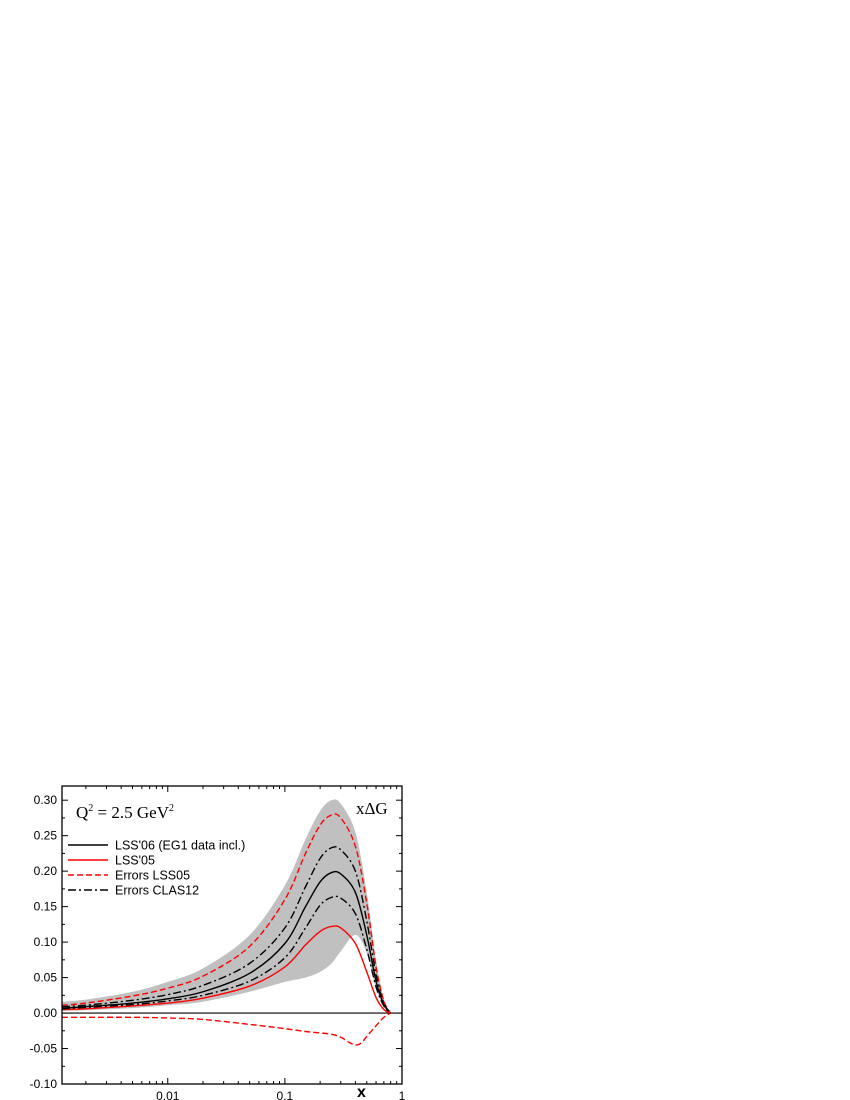 Image resolution: width=850 pixels, height=1100 pixels. What do you see at coordinates (372, 808) in the screenshot?
I see `quantity-label: xΔG` at bounding box center [372, 808].